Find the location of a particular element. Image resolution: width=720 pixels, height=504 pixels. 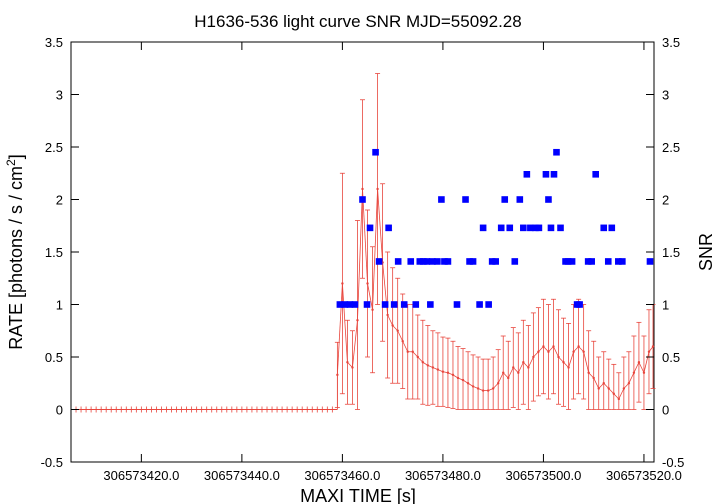

y-tick-label-left: 2 is located at coordinates (59, 200).